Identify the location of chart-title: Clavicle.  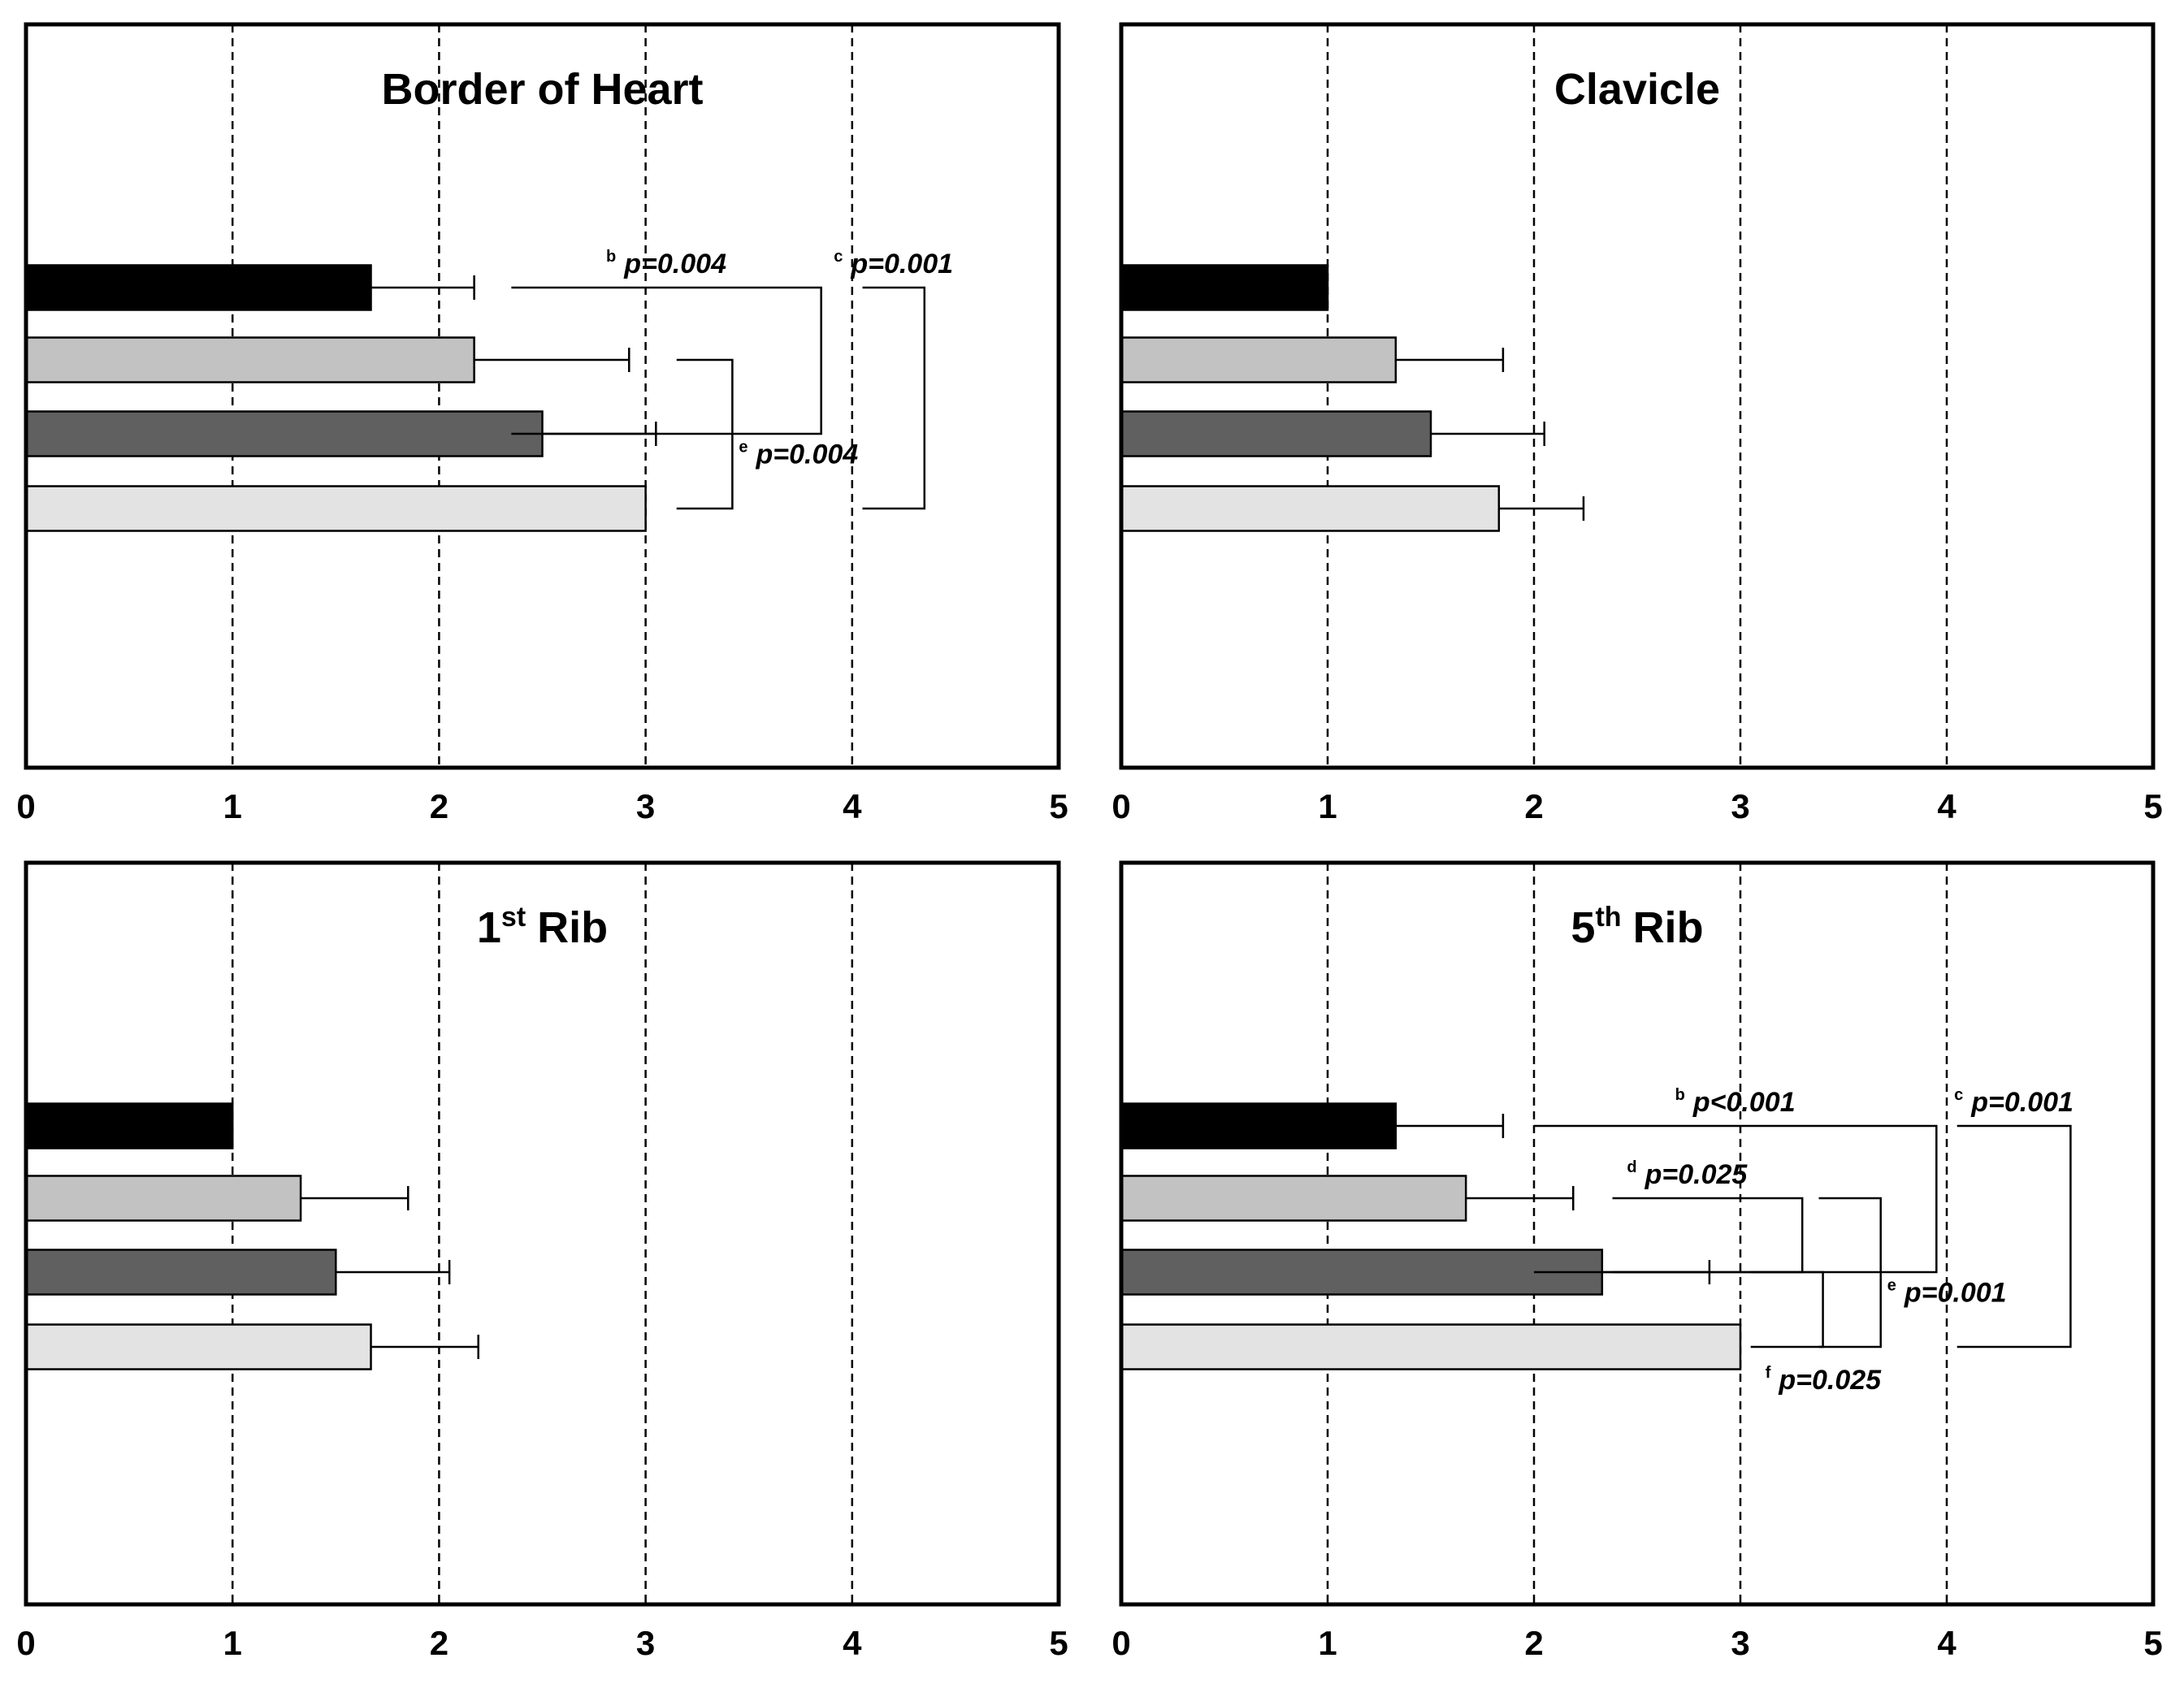
(1637, 89).